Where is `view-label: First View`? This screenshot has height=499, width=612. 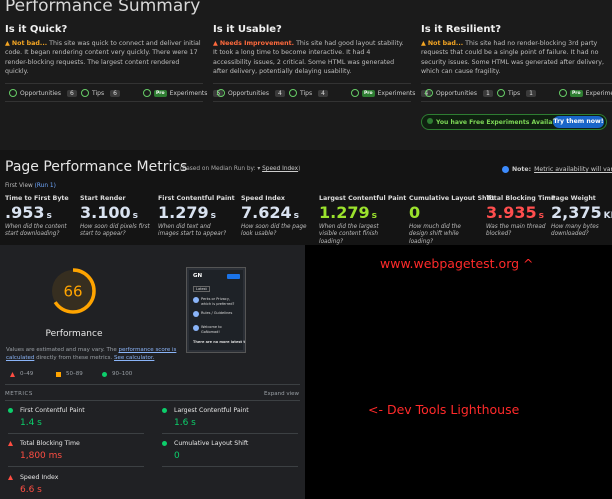
view-label: First View is located at coordinates (19, 186).